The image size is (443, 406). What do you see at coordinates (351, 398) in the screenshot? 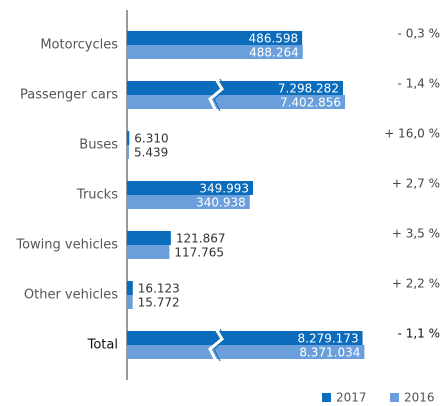
I see `legend-label: 2017` at bounding box center [351, 398].